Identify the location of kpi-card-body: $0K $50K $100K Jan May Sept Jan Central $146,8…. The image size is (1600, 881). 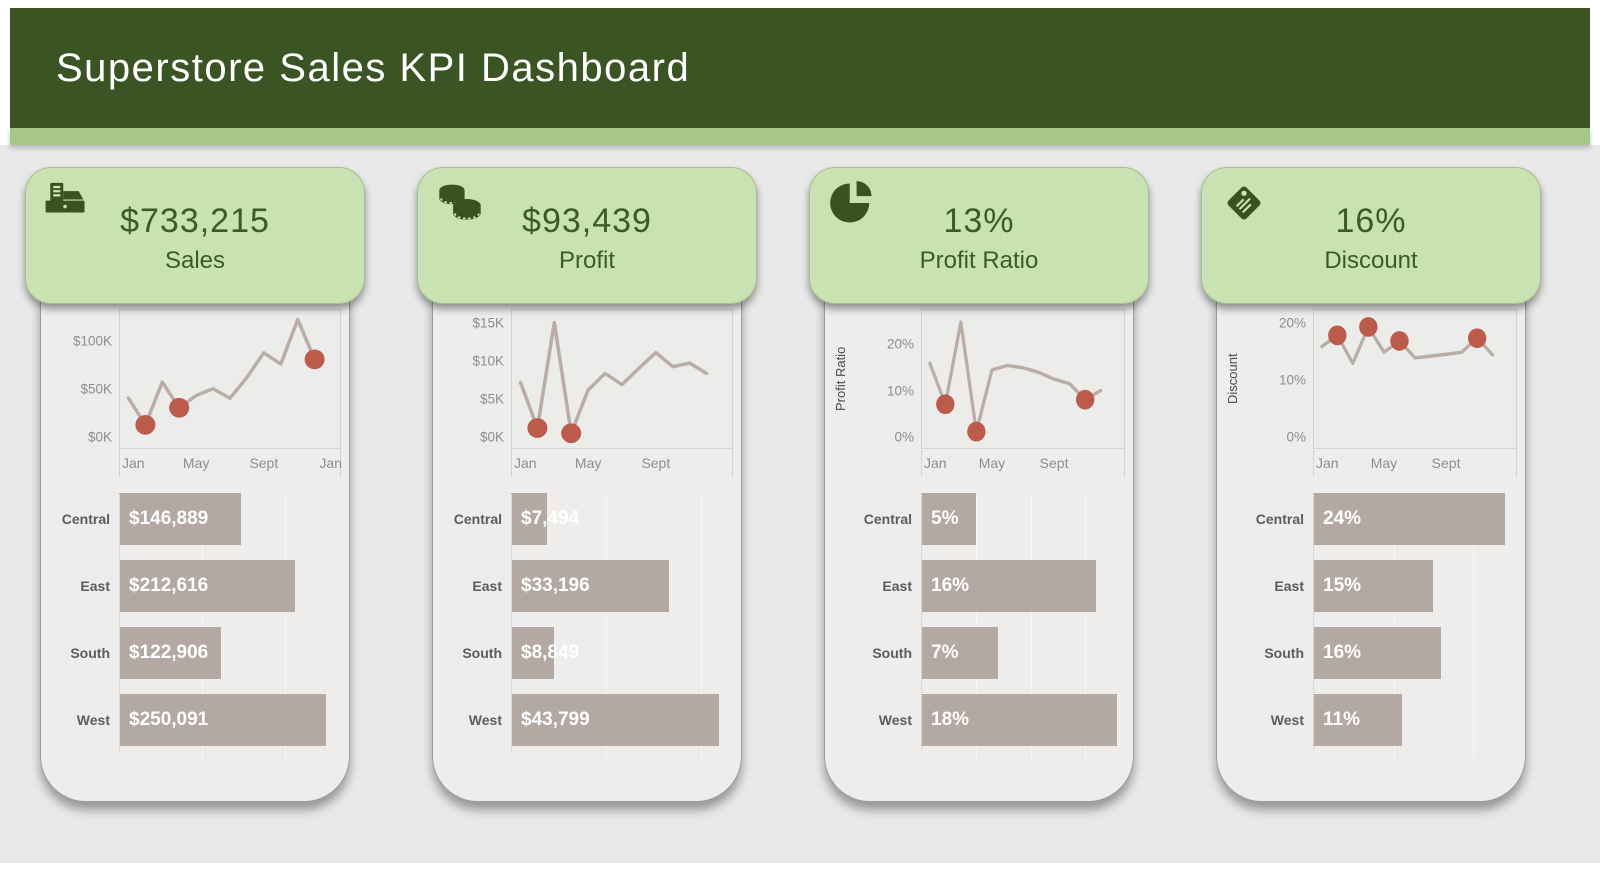
(195, 548).